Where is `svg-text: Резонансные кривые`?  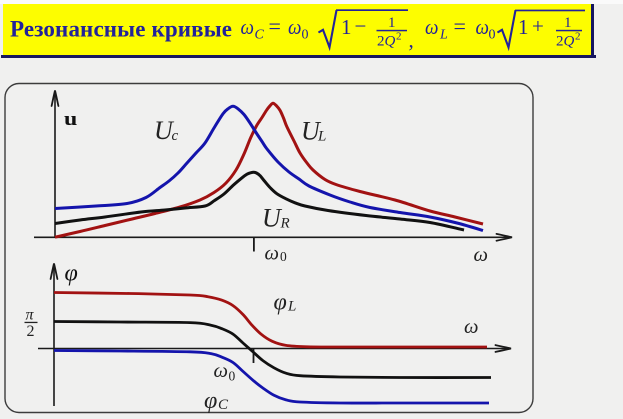
svg-text: Резонансные кривые is located at coordinates (121, 29).